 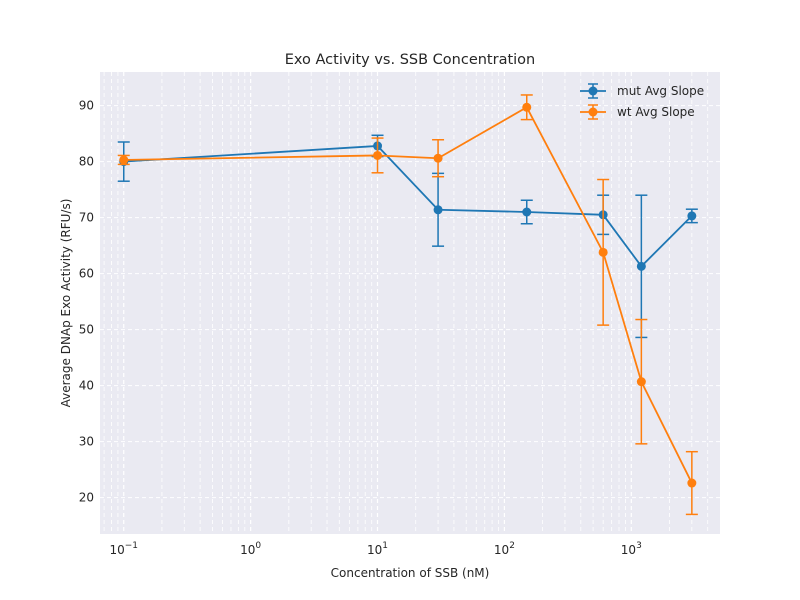 What do you see at coordinates (86, 302) in the screenshot?
I see `y-axis: 20 30 40 50 60 70 80 90` at bounding box center [86, 302].